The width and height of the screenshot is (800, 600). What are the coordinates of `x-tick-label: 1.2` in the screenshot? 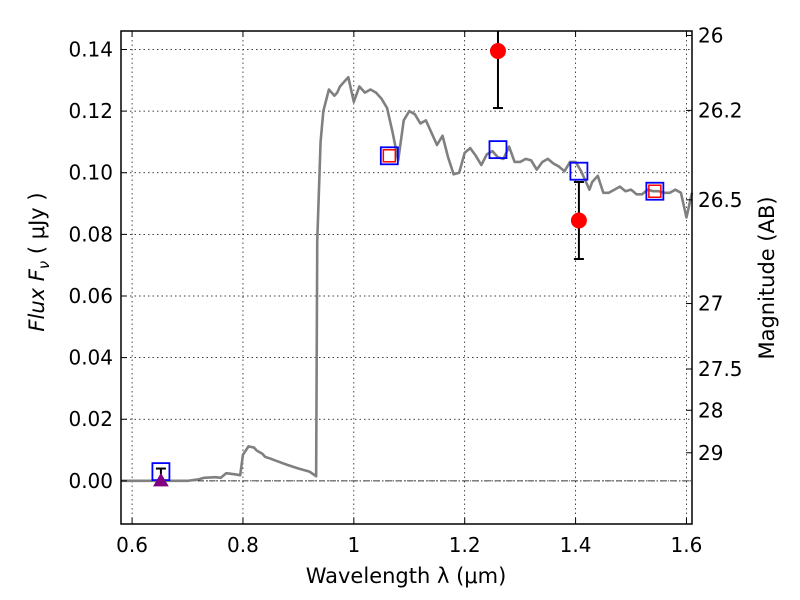 It's located at (465, 545).